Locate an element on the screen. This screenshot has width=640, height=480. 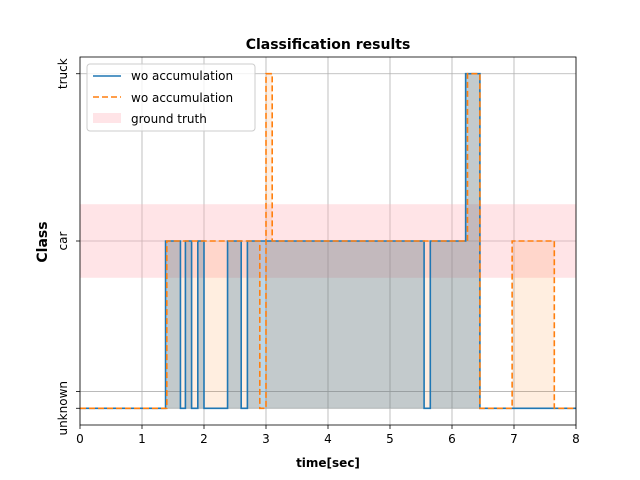
legend-swatch-ground-truth is located at coordinates (107, 118).